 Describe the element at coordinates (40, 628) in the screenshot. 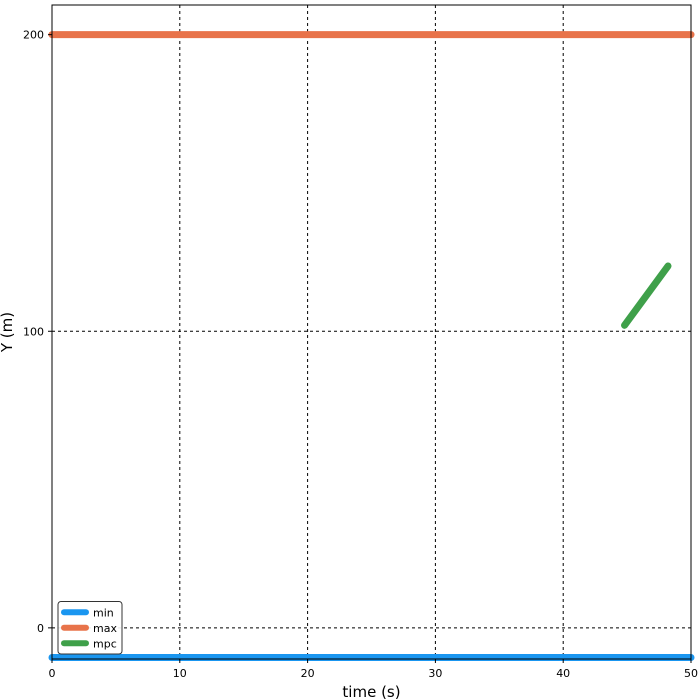

I see `y-tick-label: 0` at that location.